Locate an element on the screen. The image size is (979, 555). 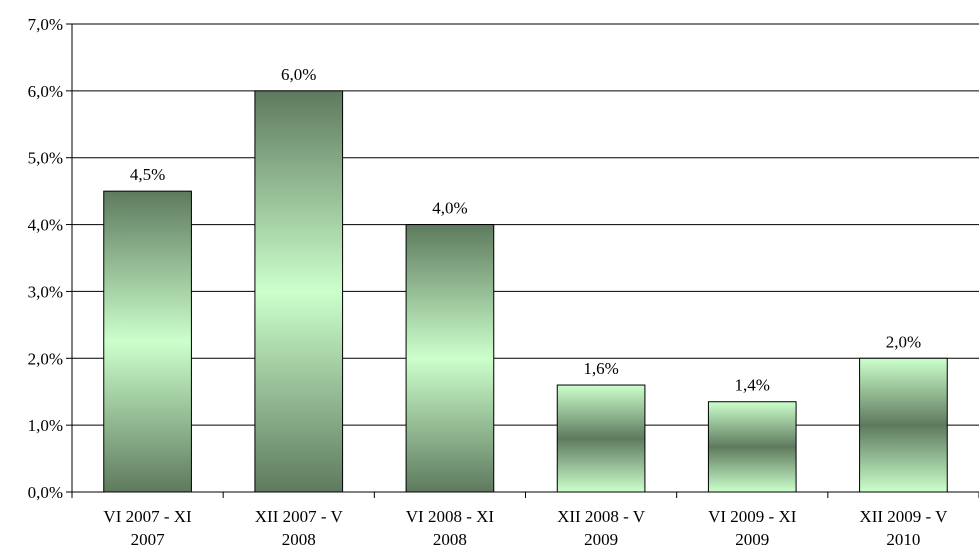
y-tick-label: 3,0% is located at coordinates (45, 291).